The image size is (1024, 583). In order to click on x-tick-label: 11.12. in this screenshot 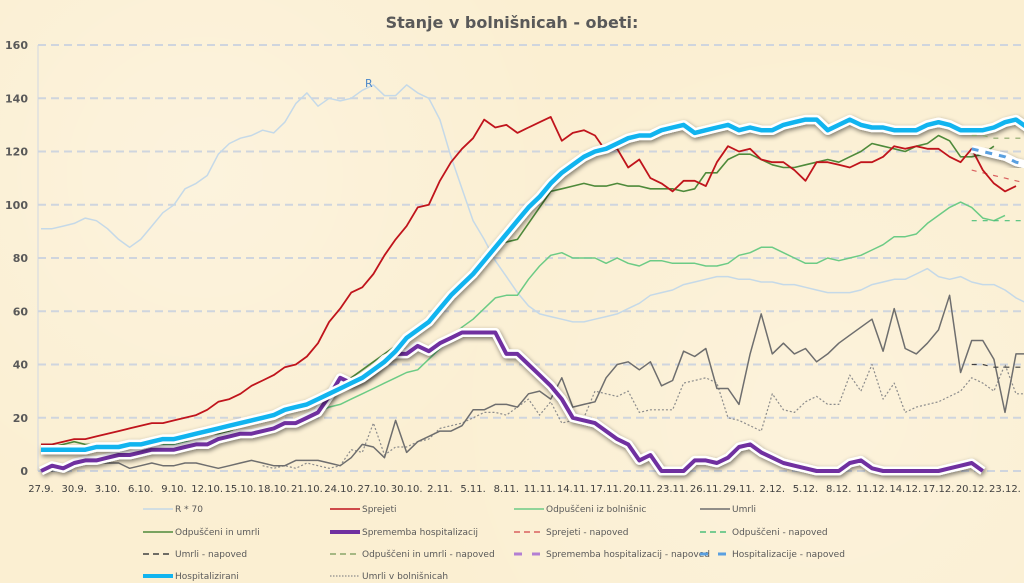, I will do `click(872, 489)`.